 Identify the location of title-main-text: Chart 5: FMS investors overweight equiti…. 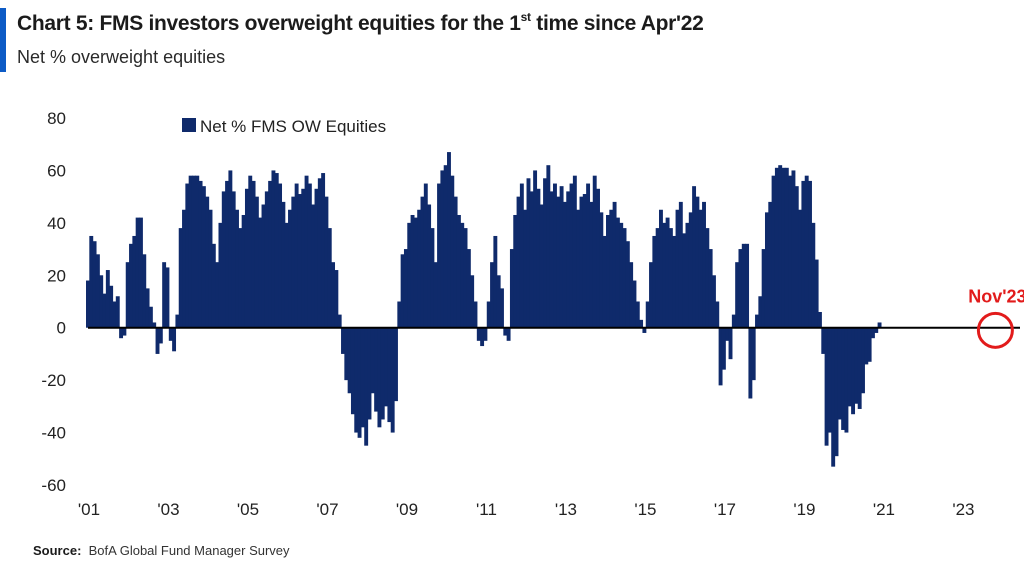
(269, 23).